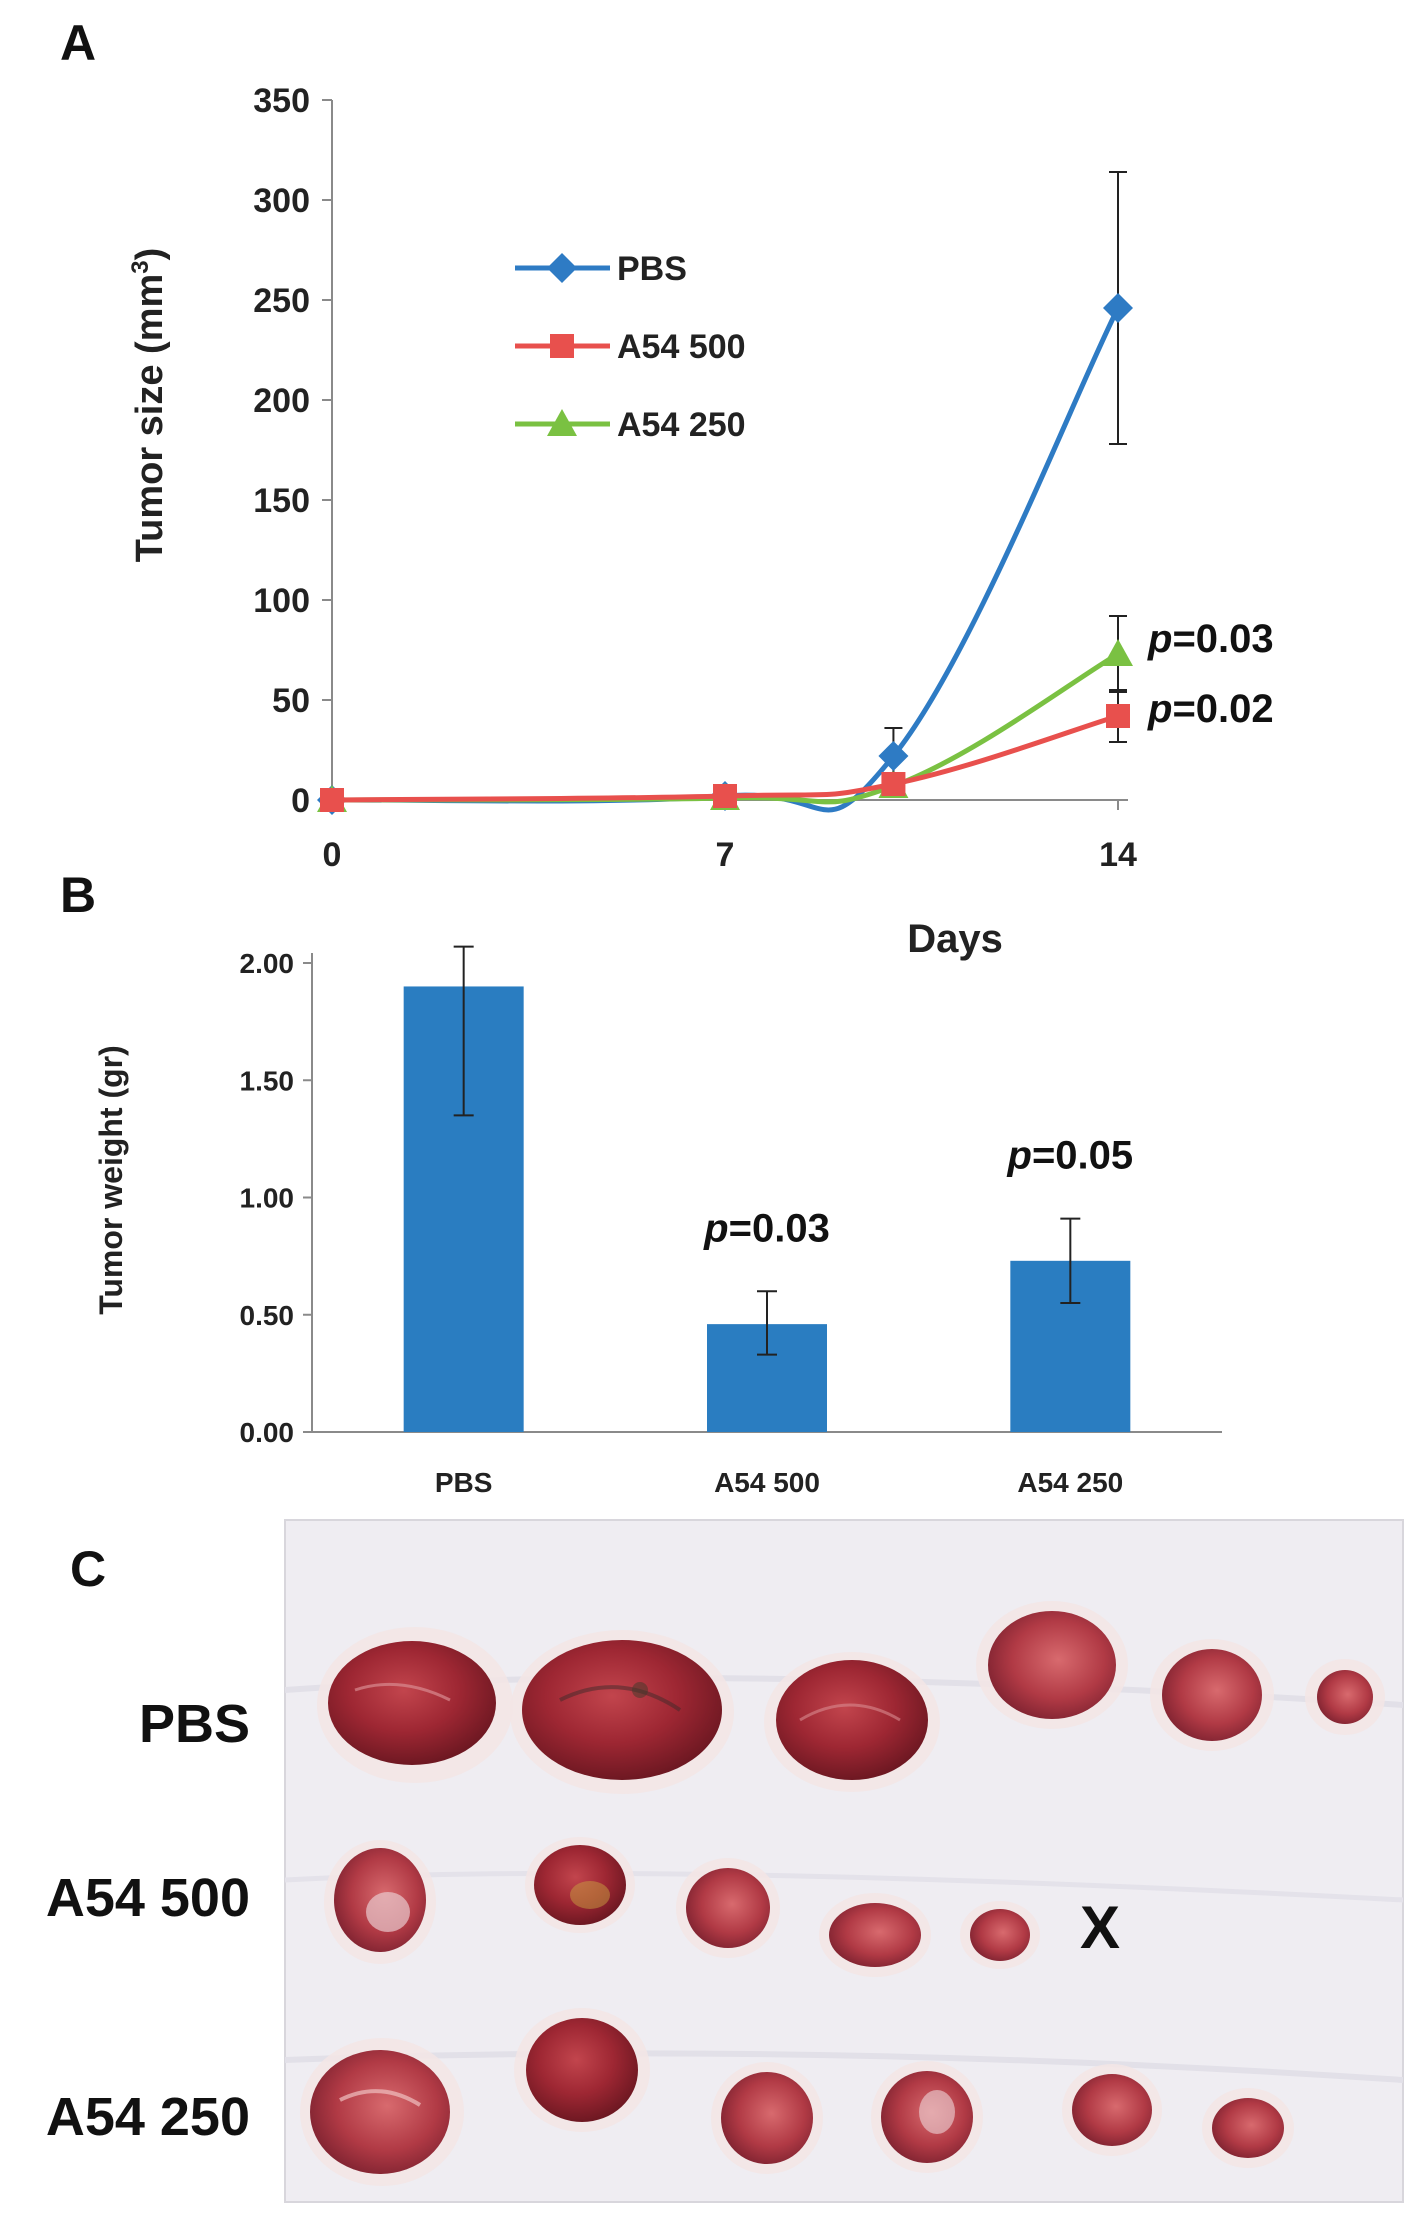 The height and width of the screenshot is (2216, 1415). Describe the element at coordinates (291, 701) in the screenshot. I see `y-tick-label: 50` at that location.